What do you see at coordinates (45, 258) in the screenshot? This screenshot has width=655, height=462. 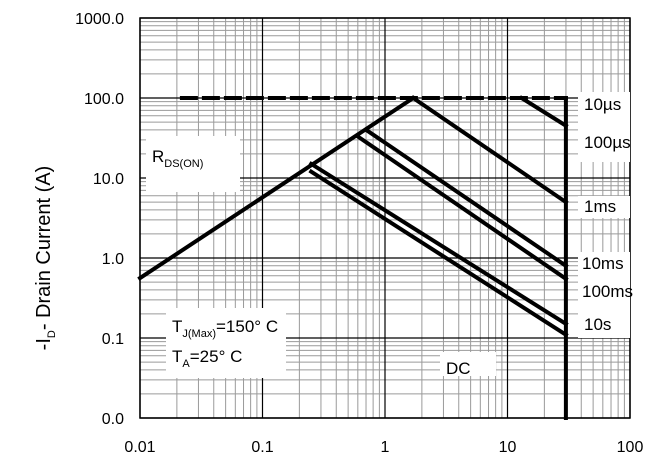 I see `y-axis-label: -ID- Drain Current (A)` at bounding box center [45, 258].